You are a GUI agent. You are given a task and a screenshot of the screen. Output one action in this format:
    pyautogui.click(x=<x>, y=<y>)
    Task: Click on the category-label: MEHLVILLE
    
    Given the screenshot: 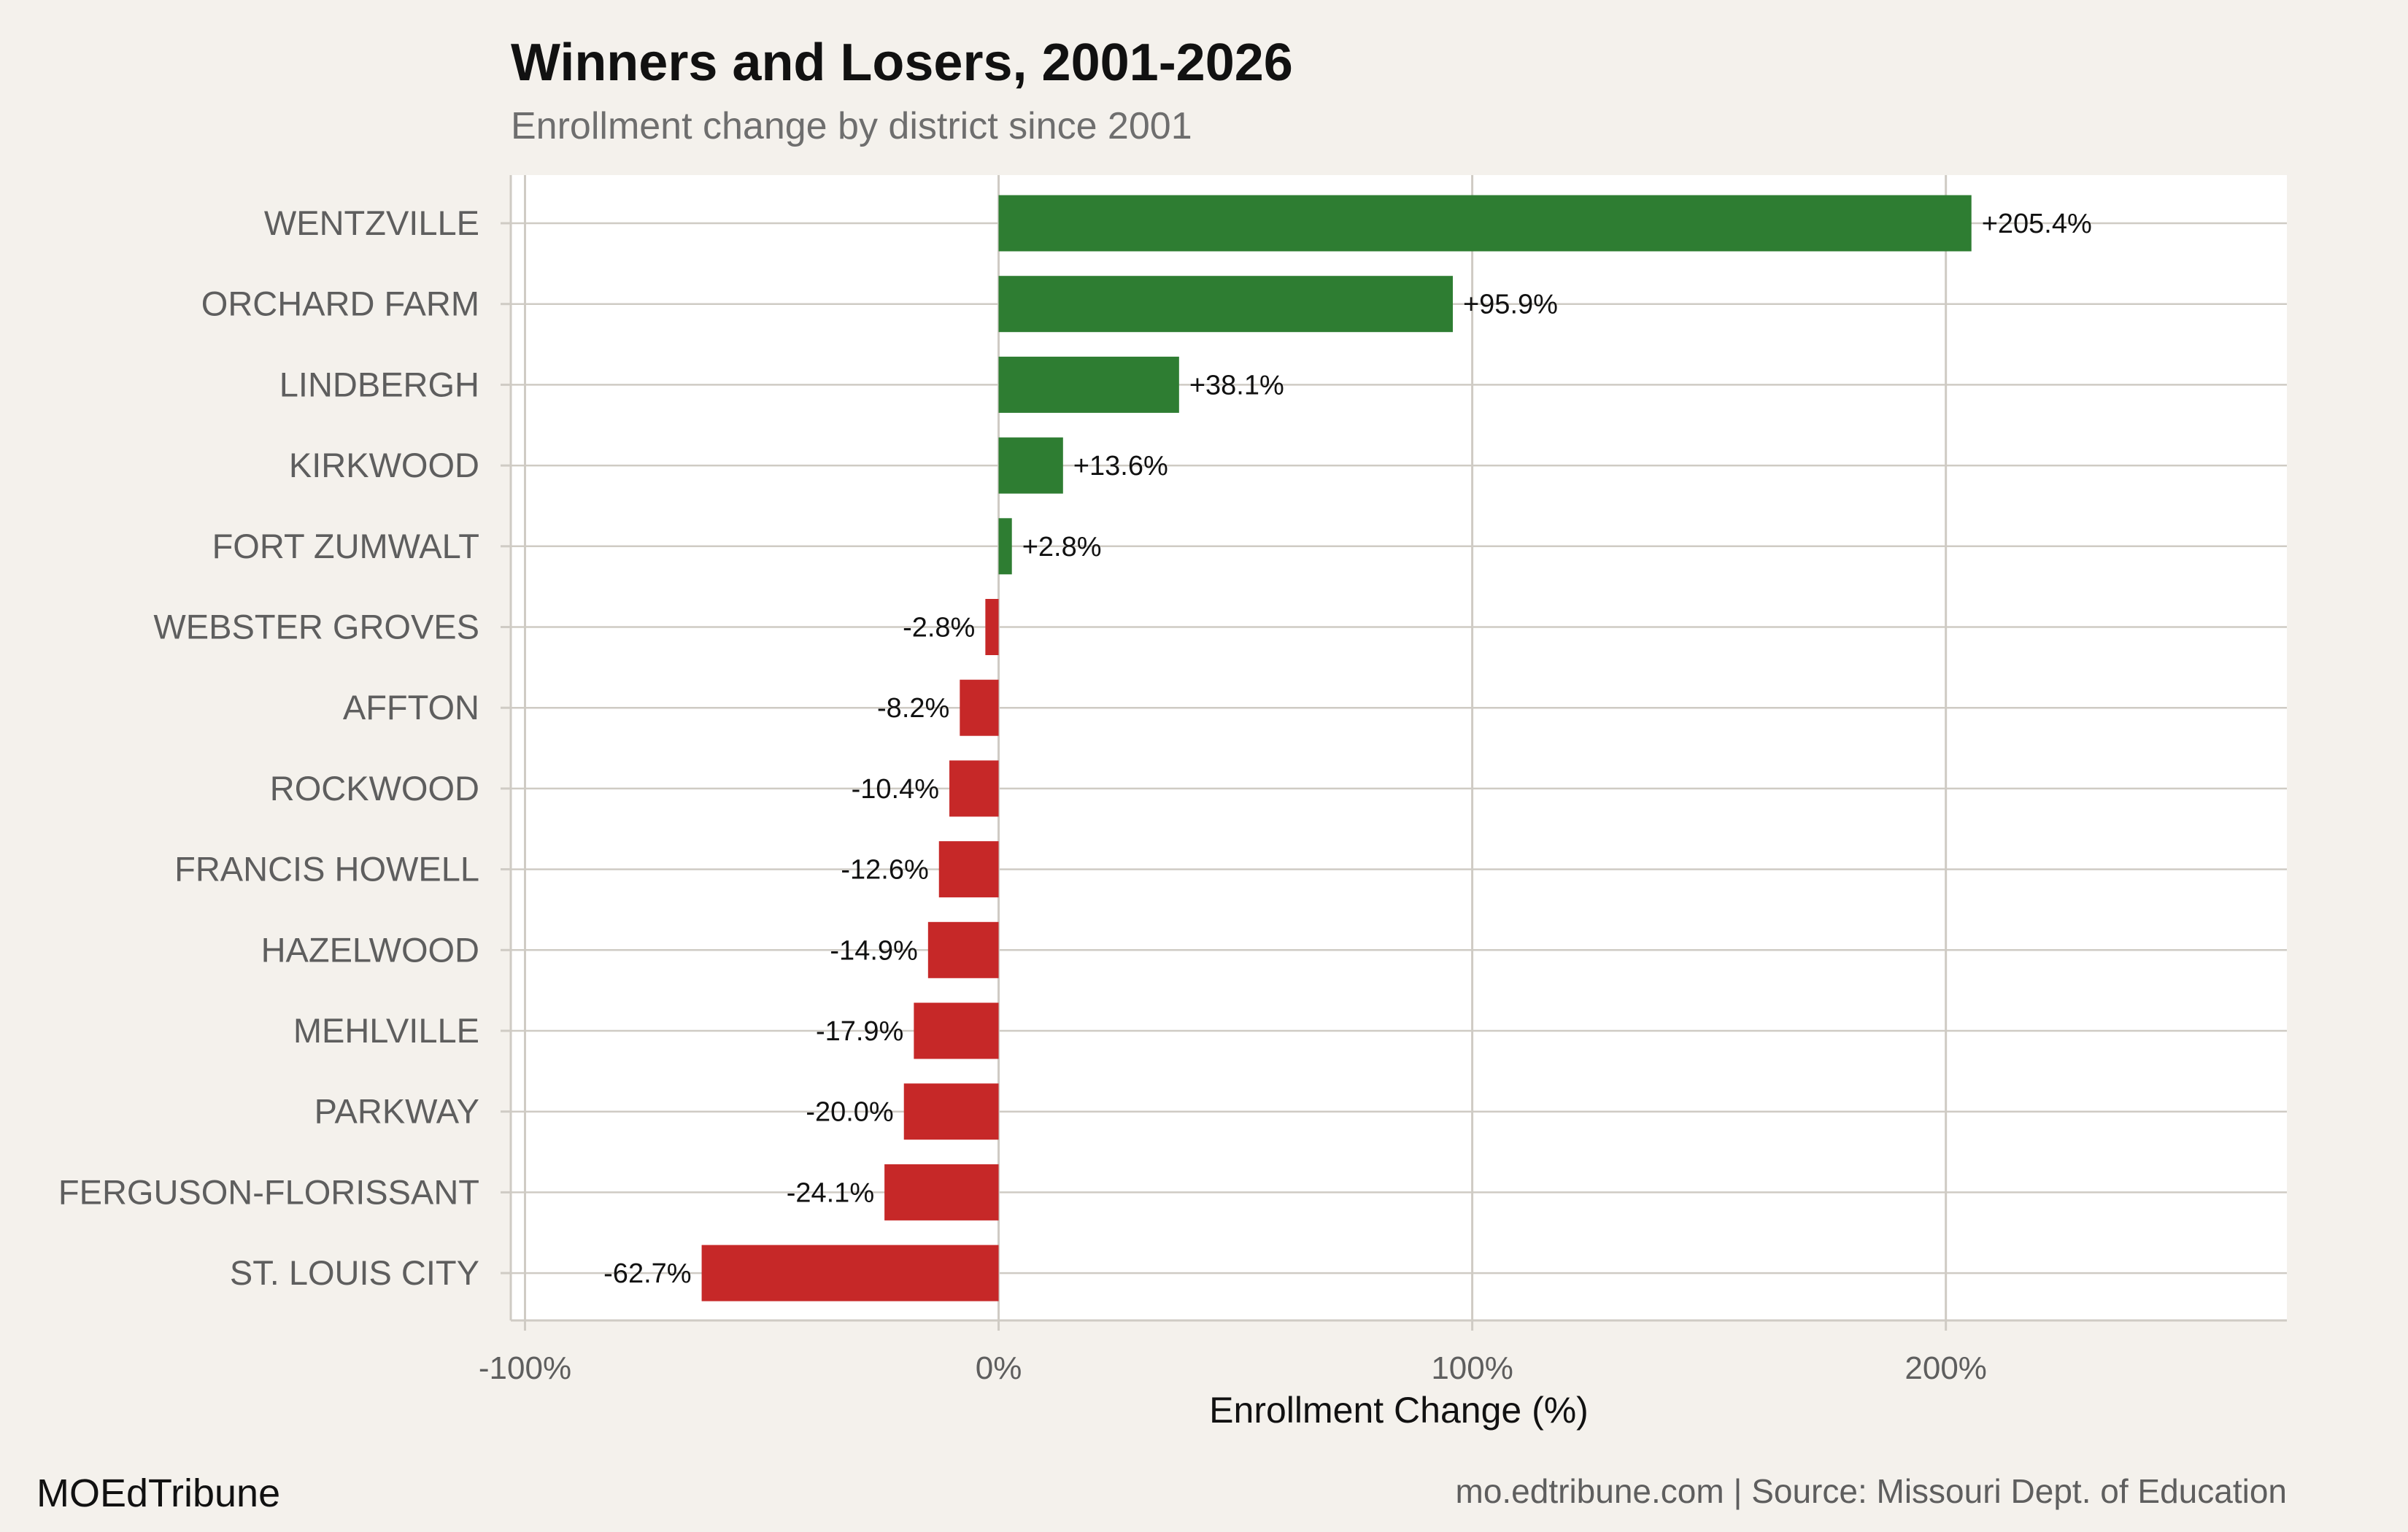 What is the action you would take?
    pyautogui.click(x=386, y=1031)
    